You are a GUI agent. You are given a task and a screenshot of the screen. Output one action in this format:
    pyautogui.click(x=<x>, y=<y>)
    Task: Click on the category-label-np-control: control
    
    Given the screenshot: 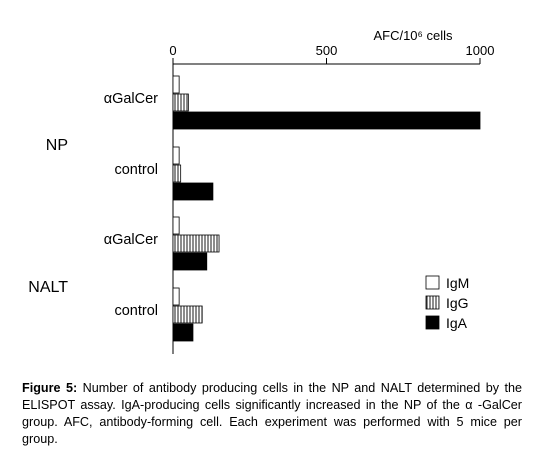 What is the action you would take?
    pyautogui.click(x=136, y=170)
    